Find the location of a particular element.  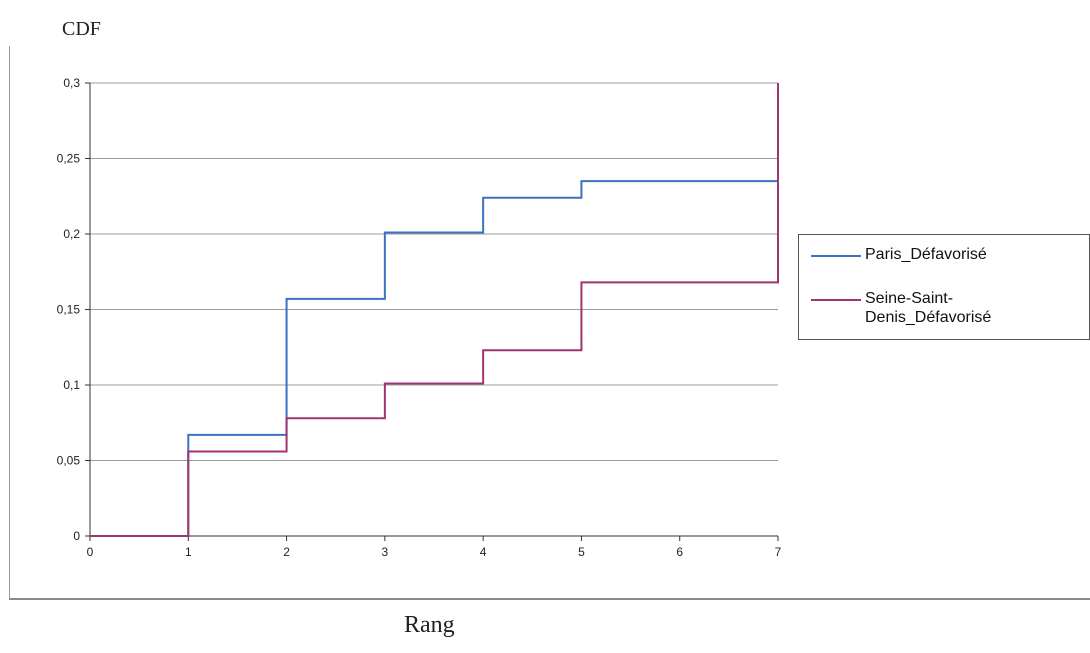

legend-swatch-paris is located at coordinates (836, 256).